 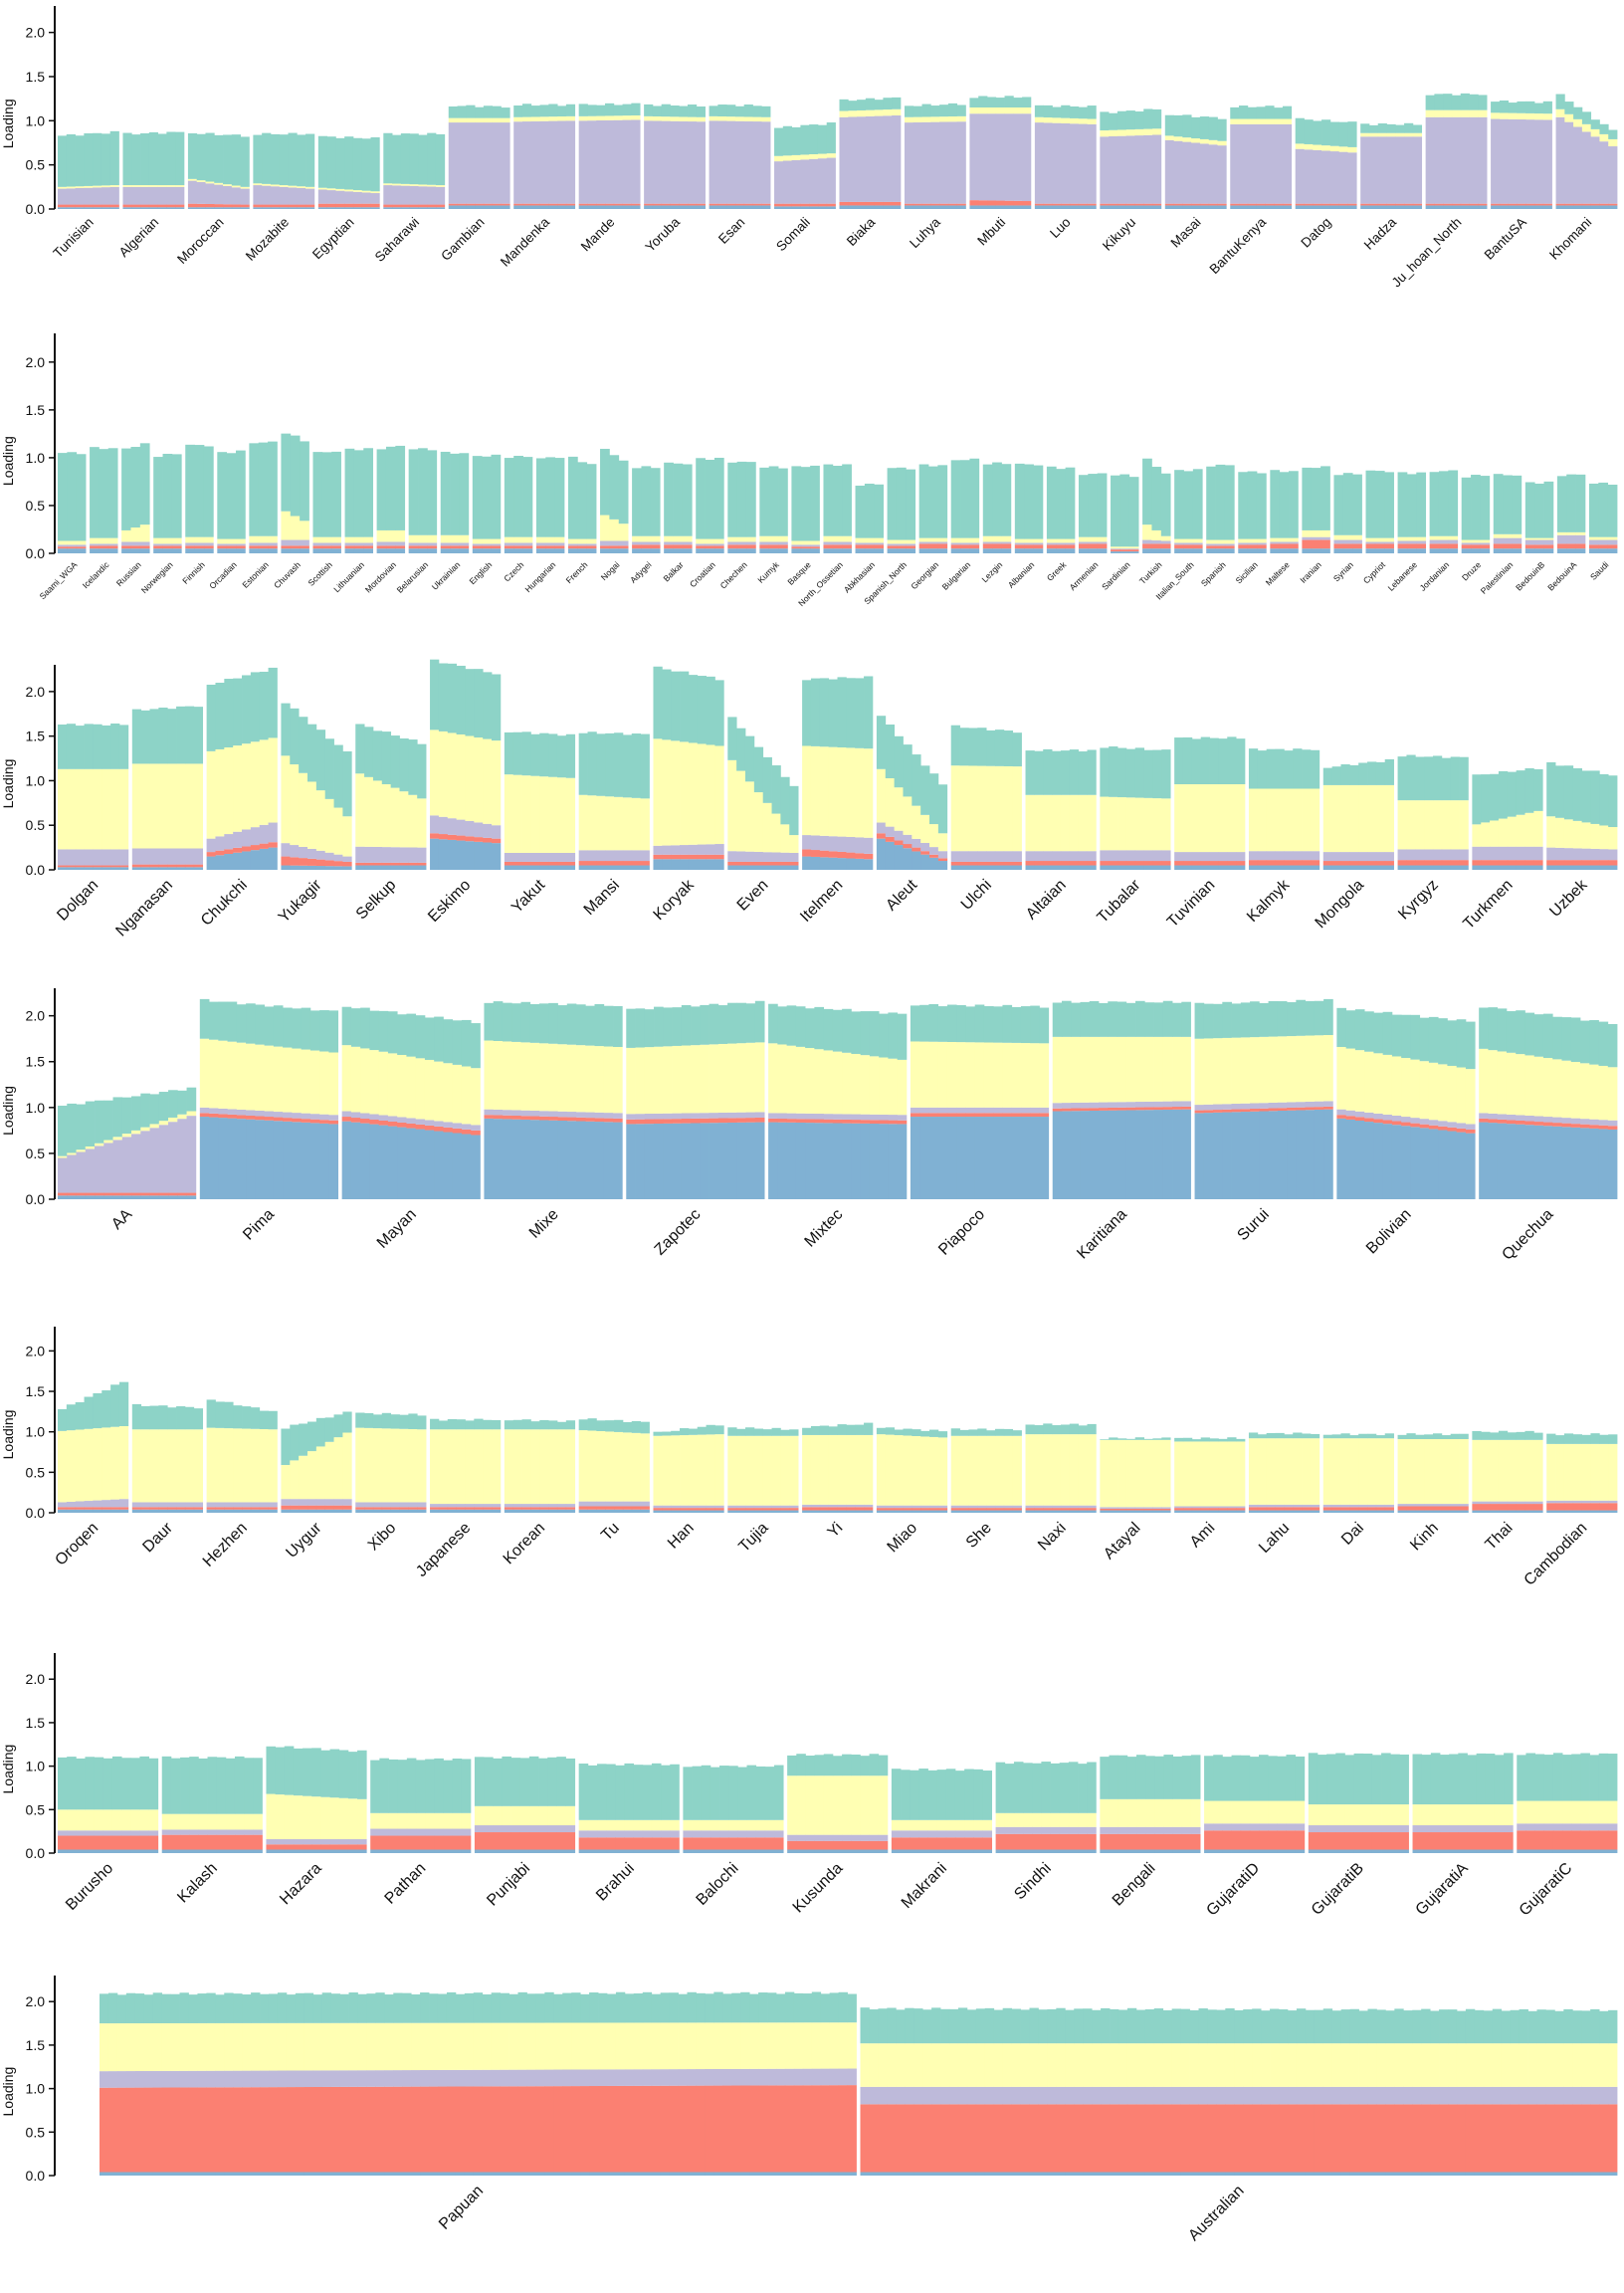 What do you see at coordinates (36, 1016) in the screenshot?
I see `y-tick-label: 2.0` at bounding box center [36, 1016].